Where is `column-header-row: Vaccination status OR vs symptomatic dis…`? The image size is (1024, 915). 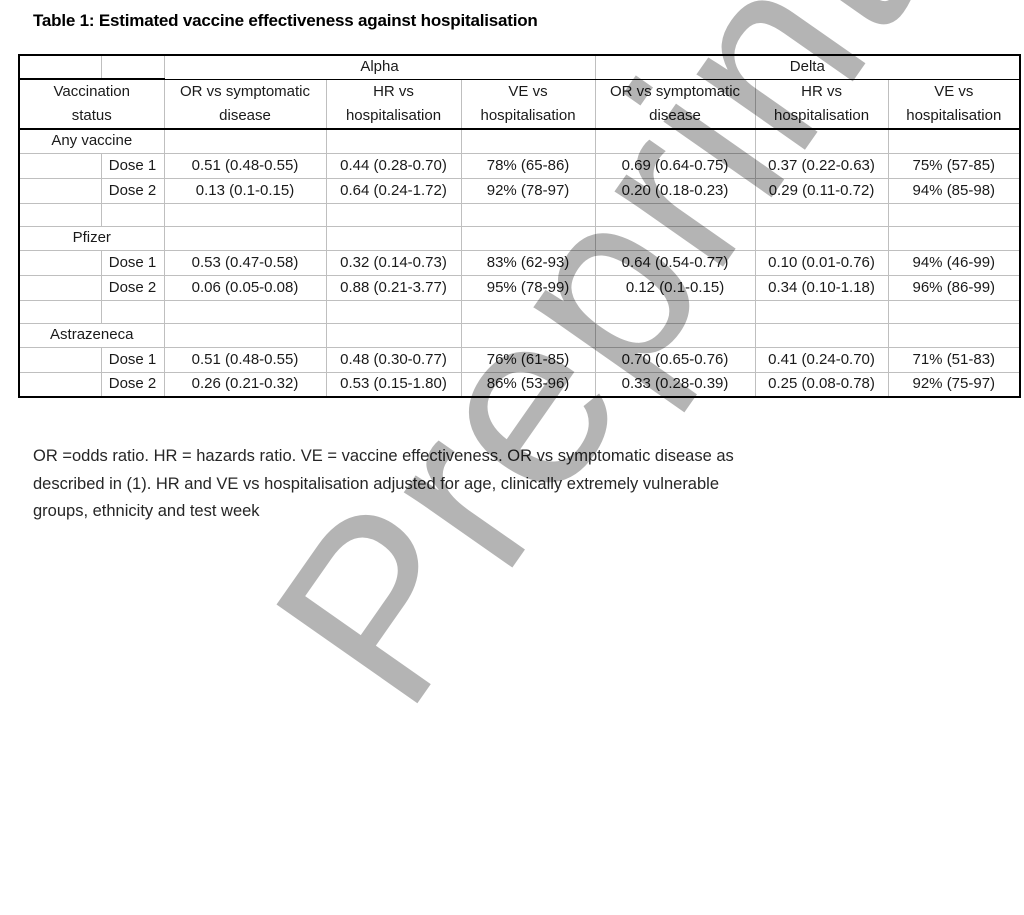 column-header-row: Vaccination status OR vs symptomatic dis… is located at coordinates (519, 104).